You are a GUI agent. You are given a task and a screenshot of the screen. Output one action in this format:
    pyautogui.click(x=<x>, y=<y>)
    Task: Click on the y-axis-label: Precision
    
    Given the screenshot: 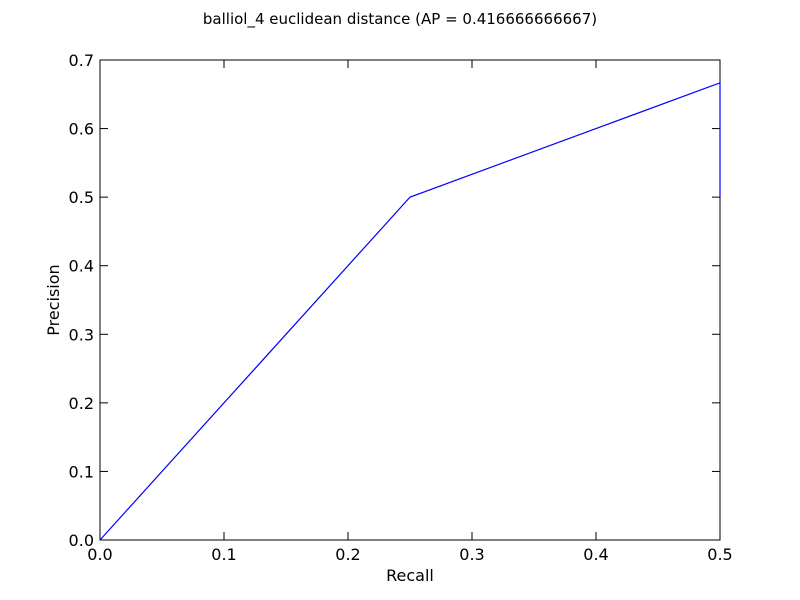 What is the action you would take?
    pyautogui.click(x=53, y=299)
    